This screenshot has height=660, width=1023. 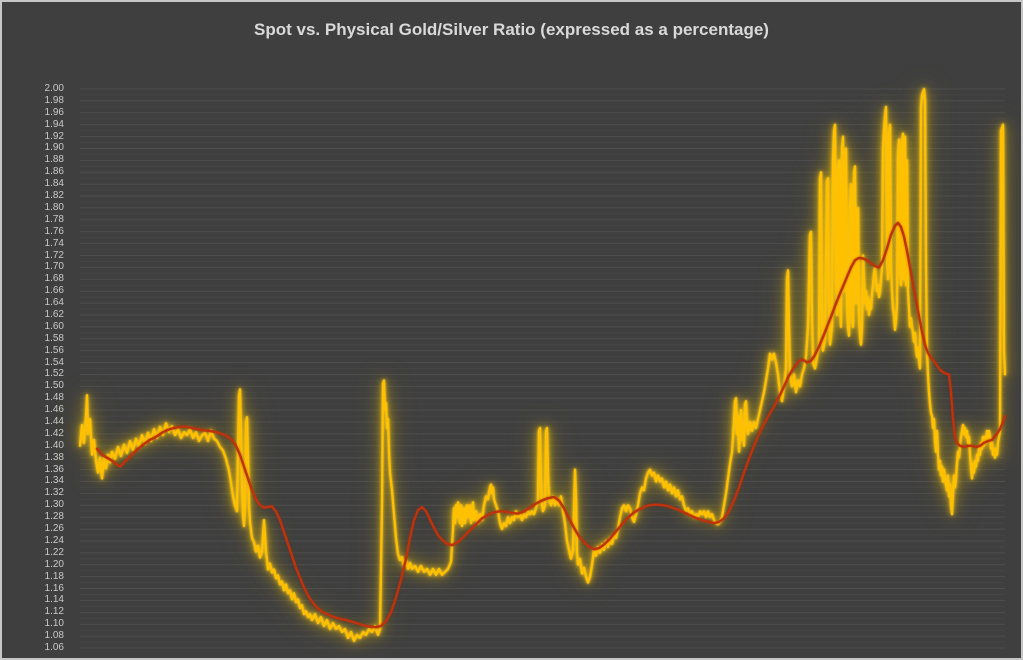 I want to click on y-tick-label: 1.96, so click(x=54, y=112).